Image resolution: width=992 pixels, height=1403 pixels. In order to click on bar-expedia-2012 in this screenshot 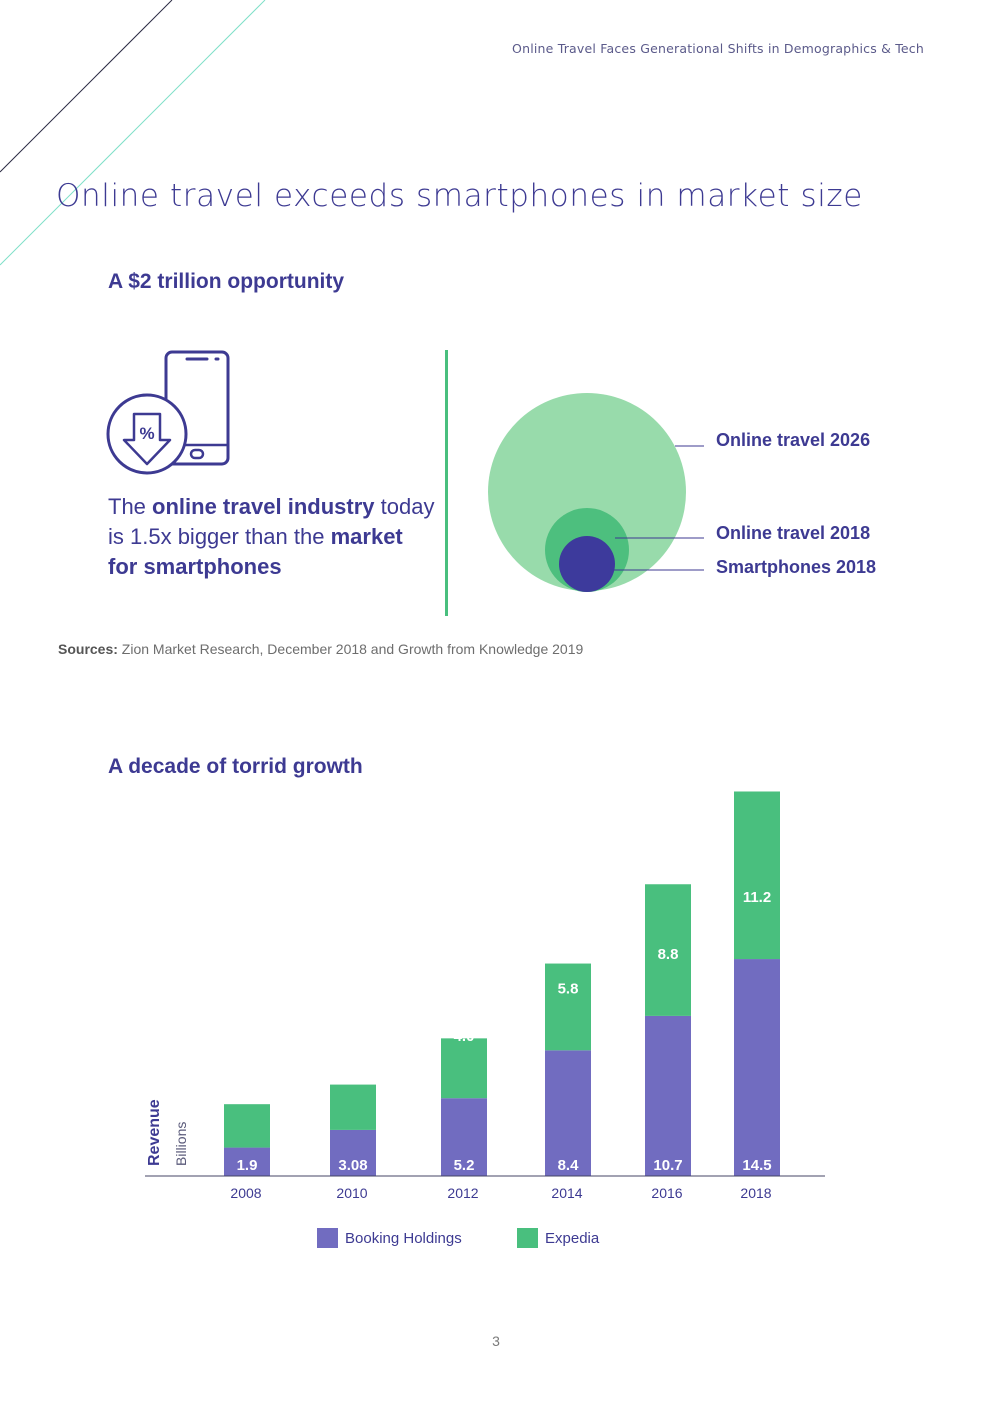, I will do `click(464, 1068)`.